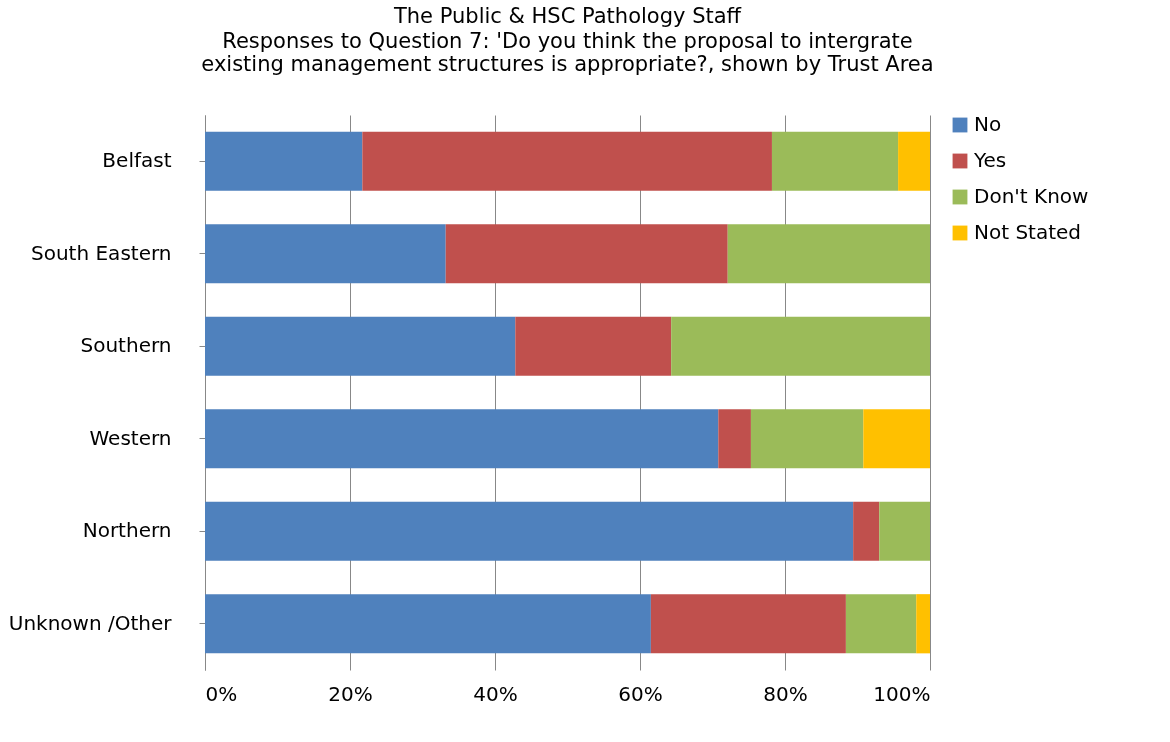 The height and width of the screenshot is (742, 1170). Describe the element at coordinates (137, 160) in the screenshot. I see `y-tick-label: Belfast` at that location.